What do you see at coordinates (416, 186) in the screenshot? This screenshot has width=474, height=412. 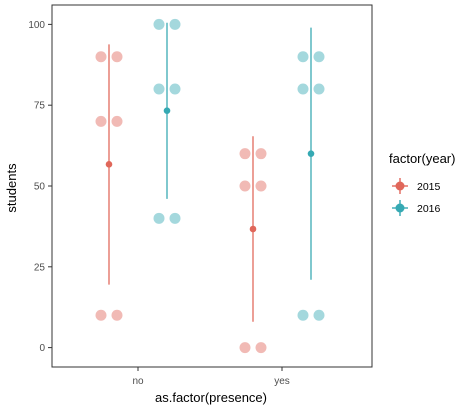 I see `legend-item-2015: 2015` at bounding box center [416, 186].